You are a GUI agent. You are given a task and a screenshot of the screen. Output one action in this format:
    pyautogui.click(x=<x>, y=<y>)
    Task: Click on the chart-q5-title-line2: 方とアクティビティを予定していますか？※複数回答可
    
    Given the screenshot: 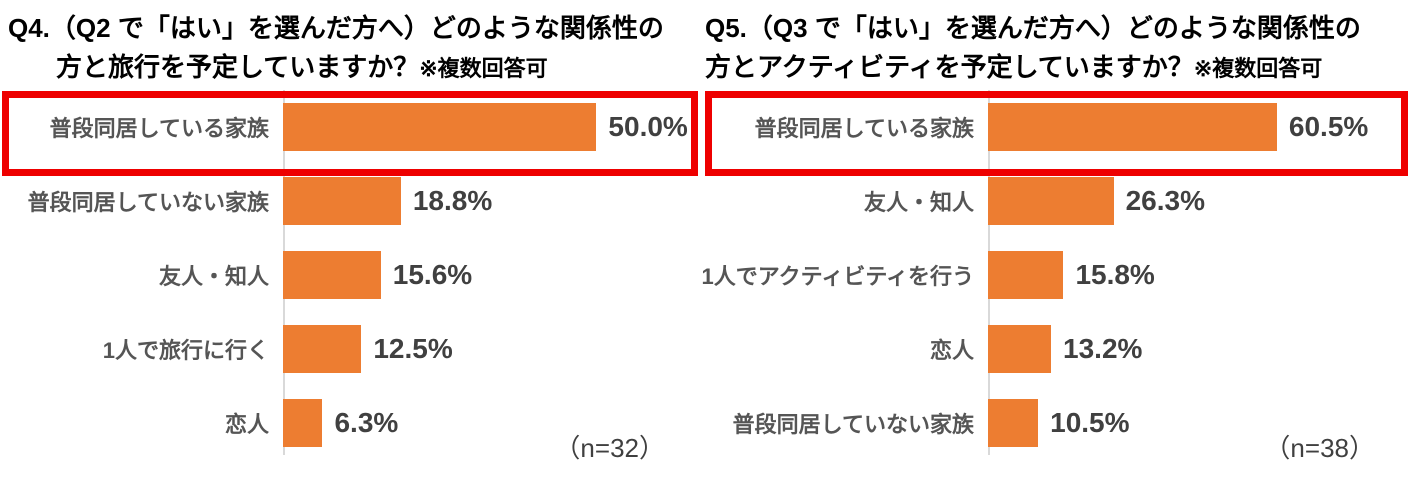 What is the action you would take?
    pyautogui.click(x=1058, y=68)
    